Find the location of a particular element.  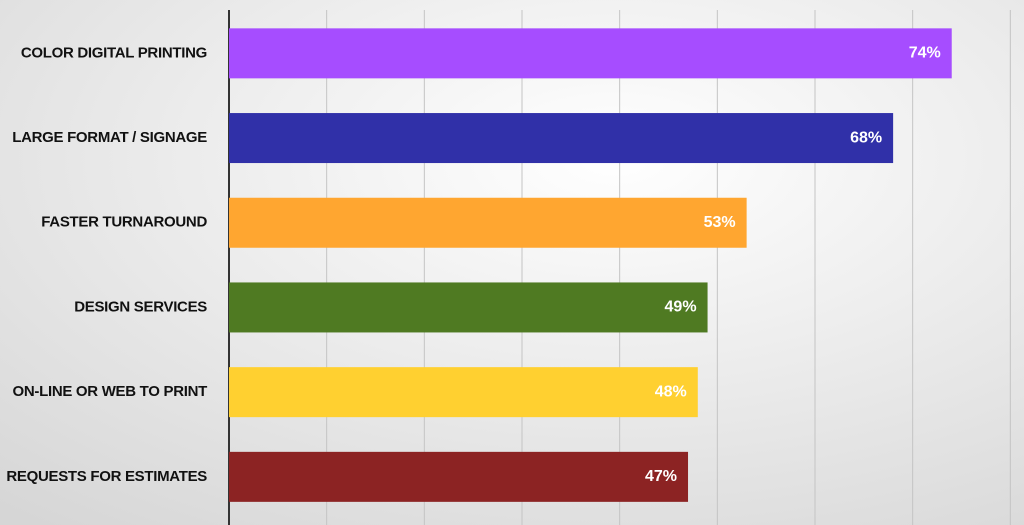

category-label: ON-LINE OR WEB TO PRINT is located at coordinates (110, 391).